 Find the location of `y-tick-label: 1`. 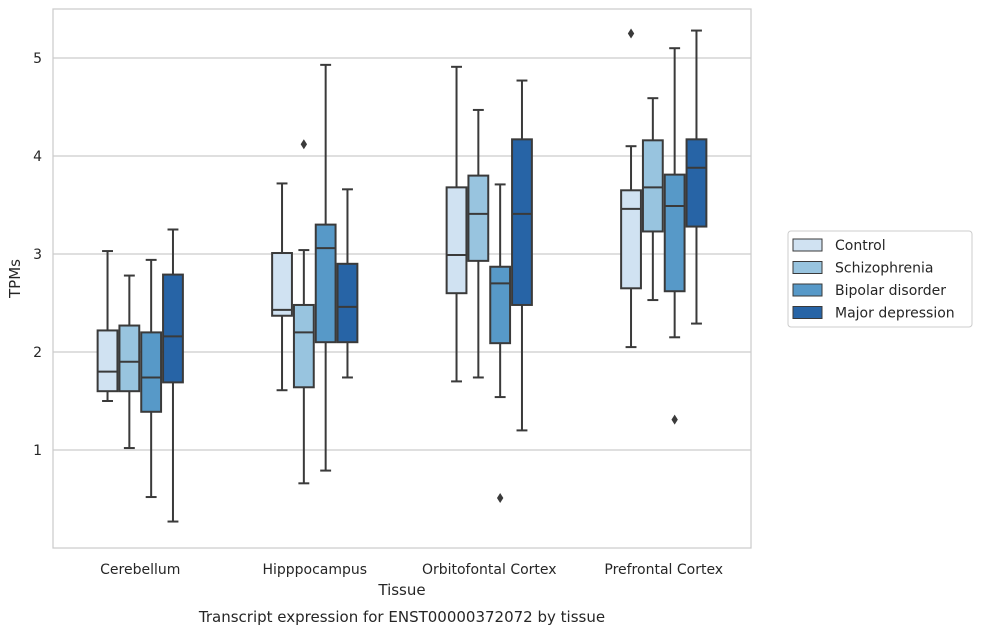

y-tick-label: 1 is located at coordinates (37, 451).